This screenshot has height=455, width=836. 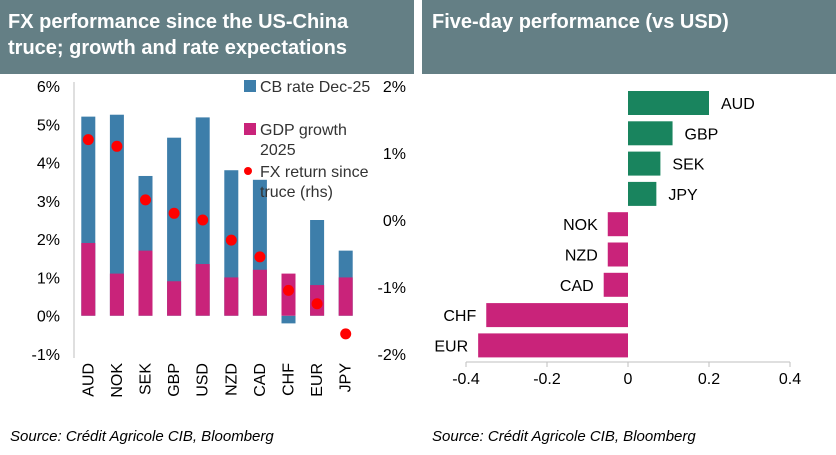 I want to click on fx-return-point-cad, so click(x=260, y=257).